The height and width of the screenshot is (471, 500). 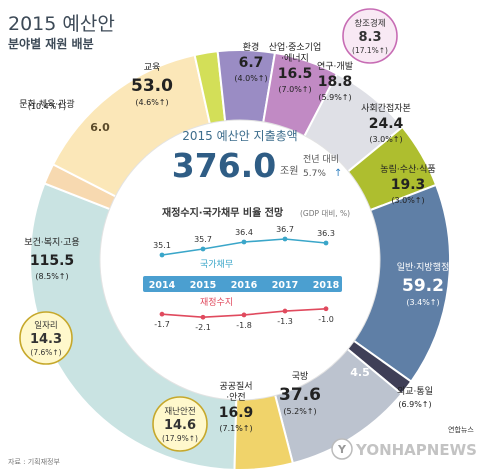 What do you see at coordinates (321, 159) in the screenshot?
I see `yoy-label: 전년 대비` at bounding box center [321, 159].